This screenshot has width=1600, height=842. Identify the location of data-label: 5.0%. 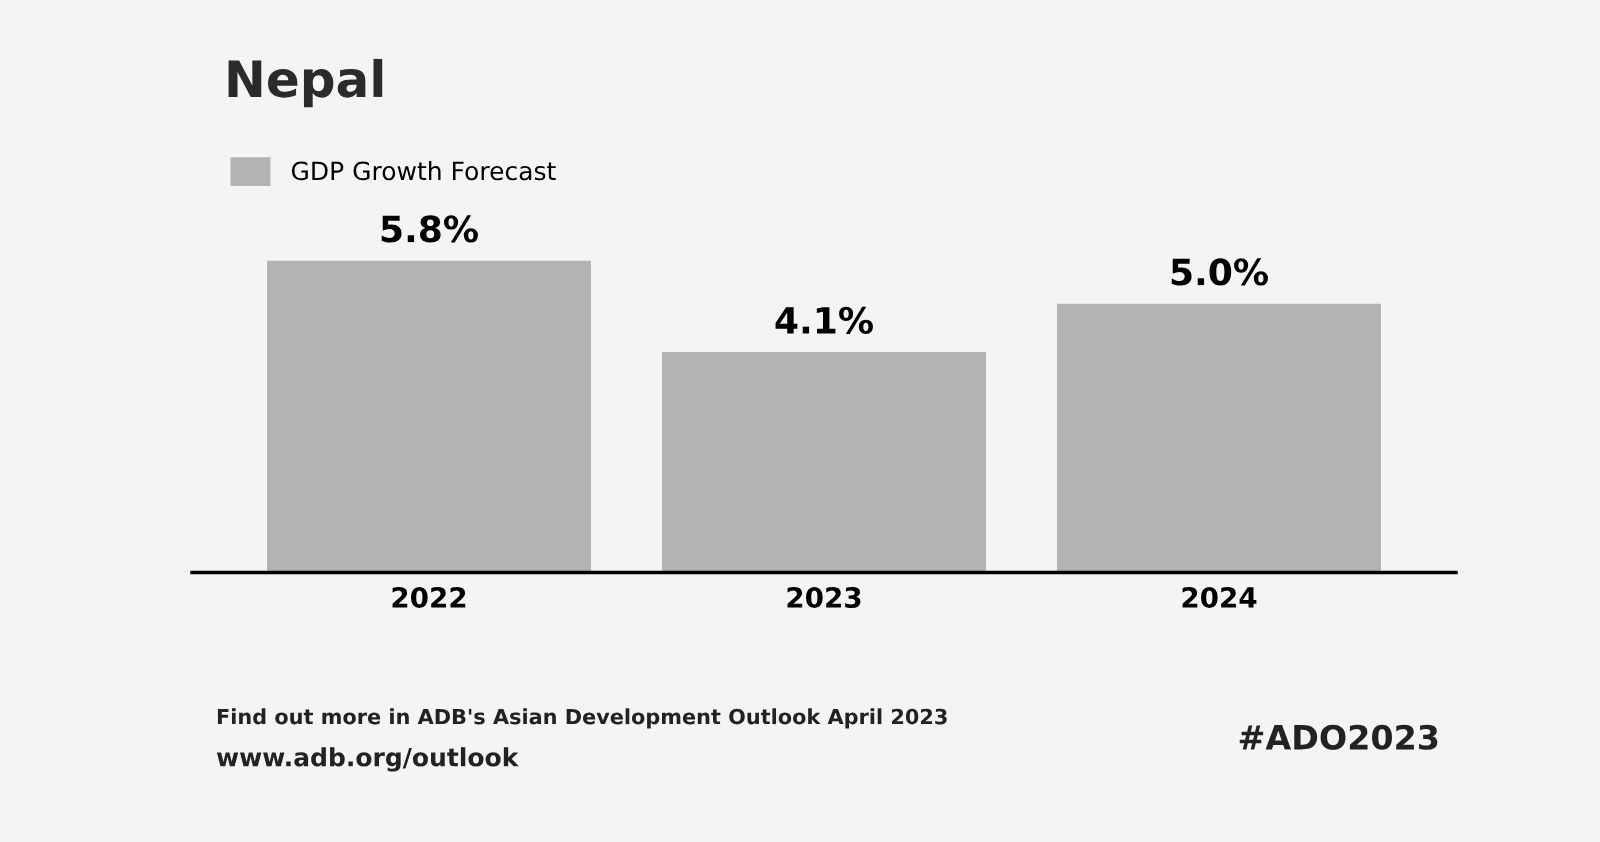
(1219, 272).